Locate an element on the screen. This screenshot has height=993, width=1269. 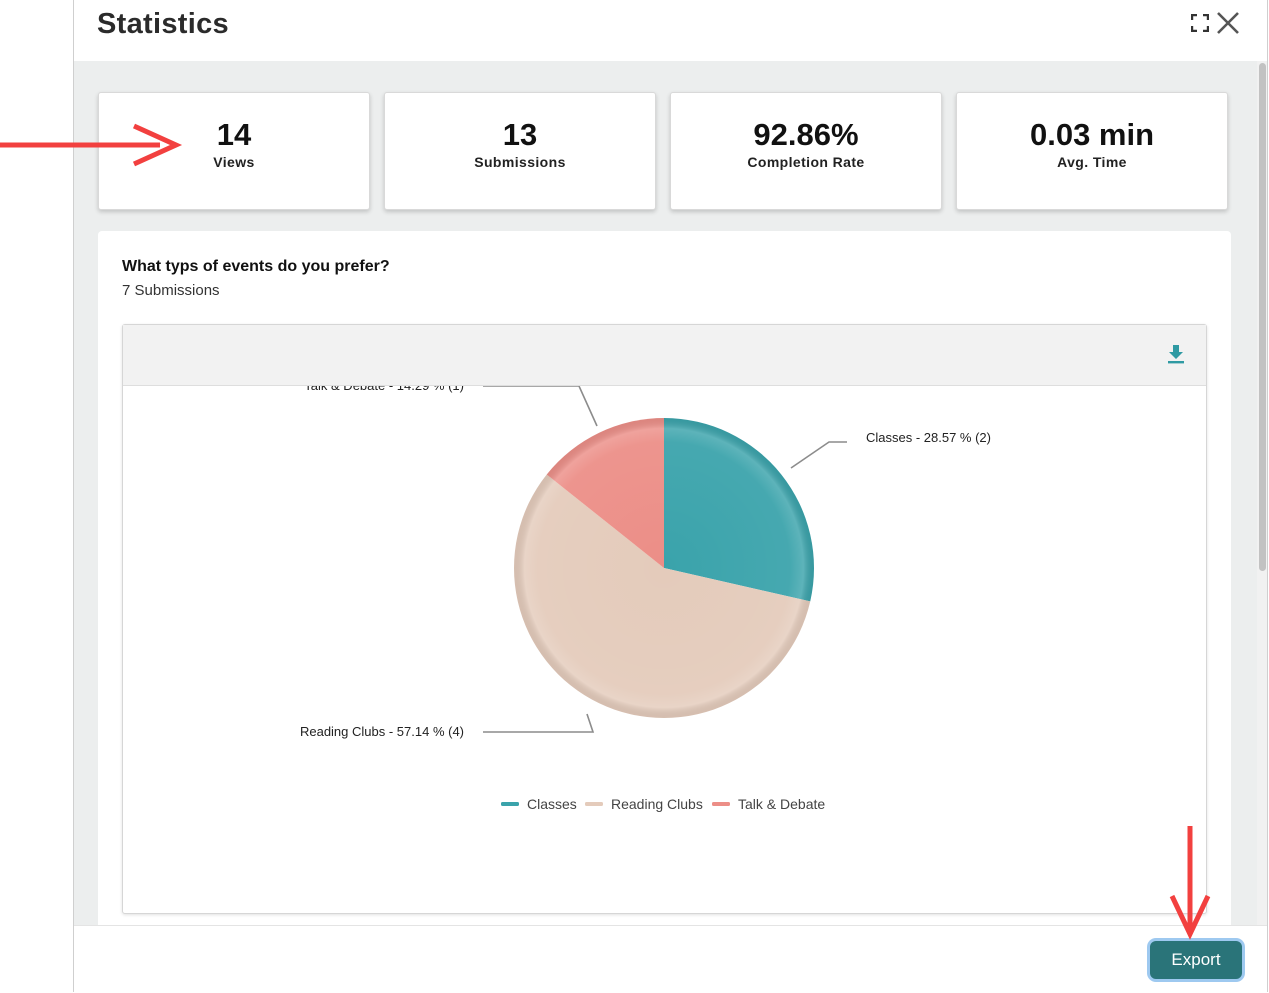
legend-label: Talk & Debate is located at coordinates (781, 804).